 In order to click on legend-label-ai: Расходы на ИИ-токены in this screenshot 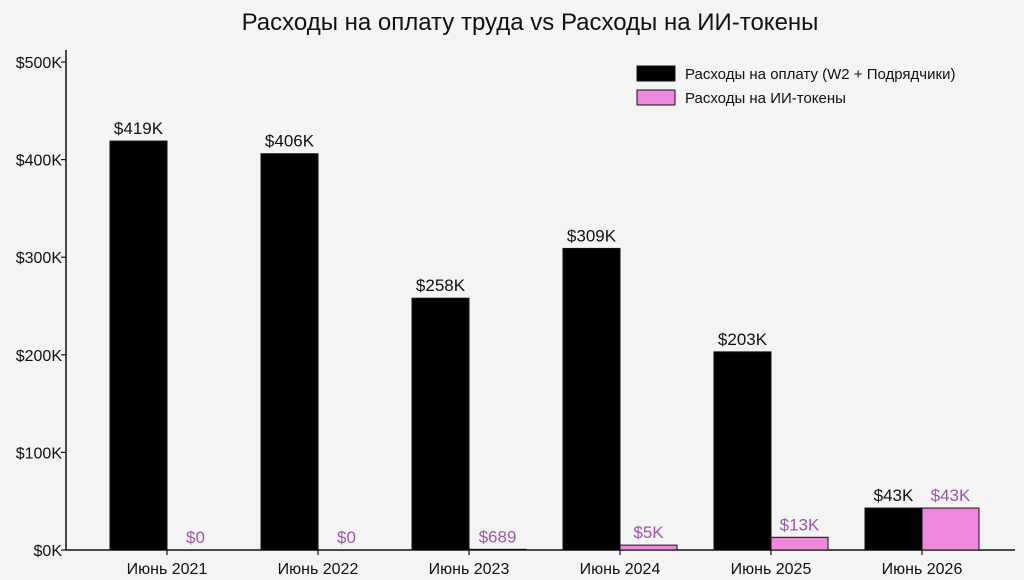, I will do `click(765, 98)`.